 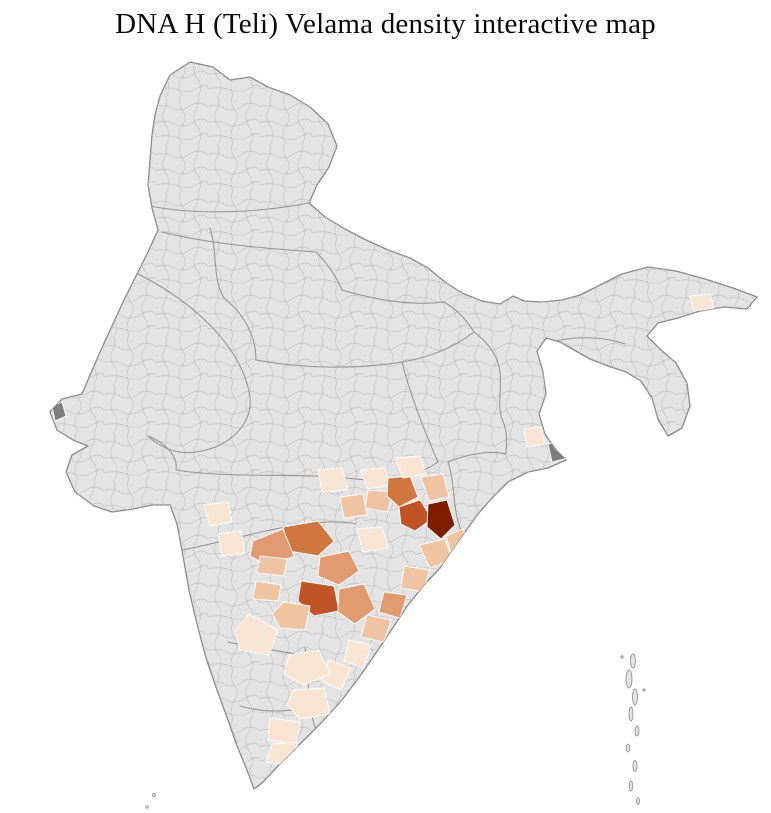 I want to click on district-od-b, so click(x=378, y=501).